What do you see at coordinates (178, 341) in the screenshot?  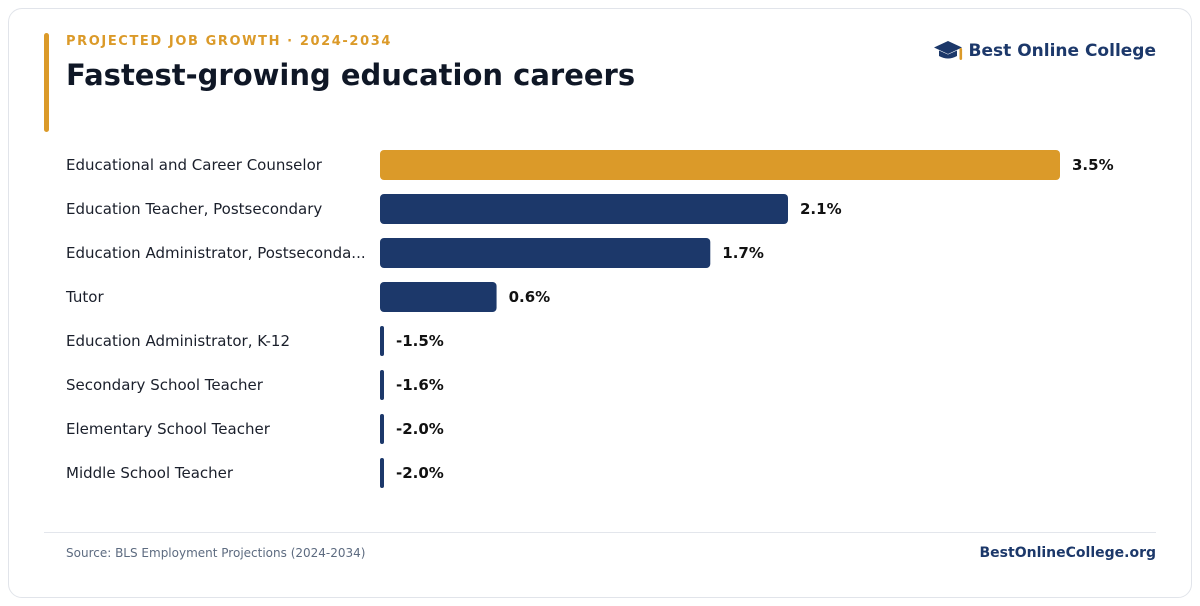 I see `category-label: Education Administrator, K-12` at bounding box center [178, 341].